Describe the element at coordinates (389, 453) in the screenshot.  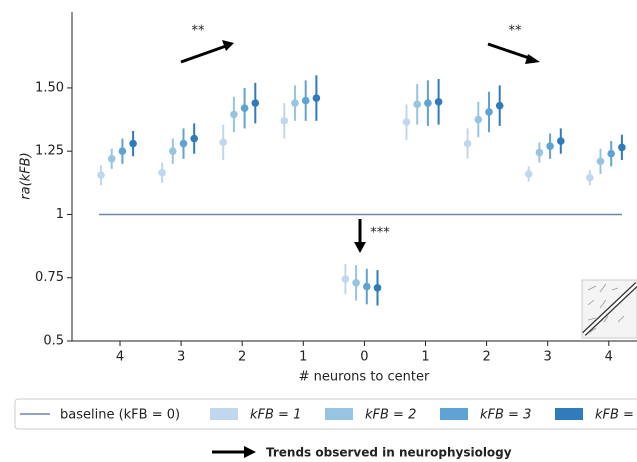
I see `caption: Trends observed in neurophysiology` at that location.